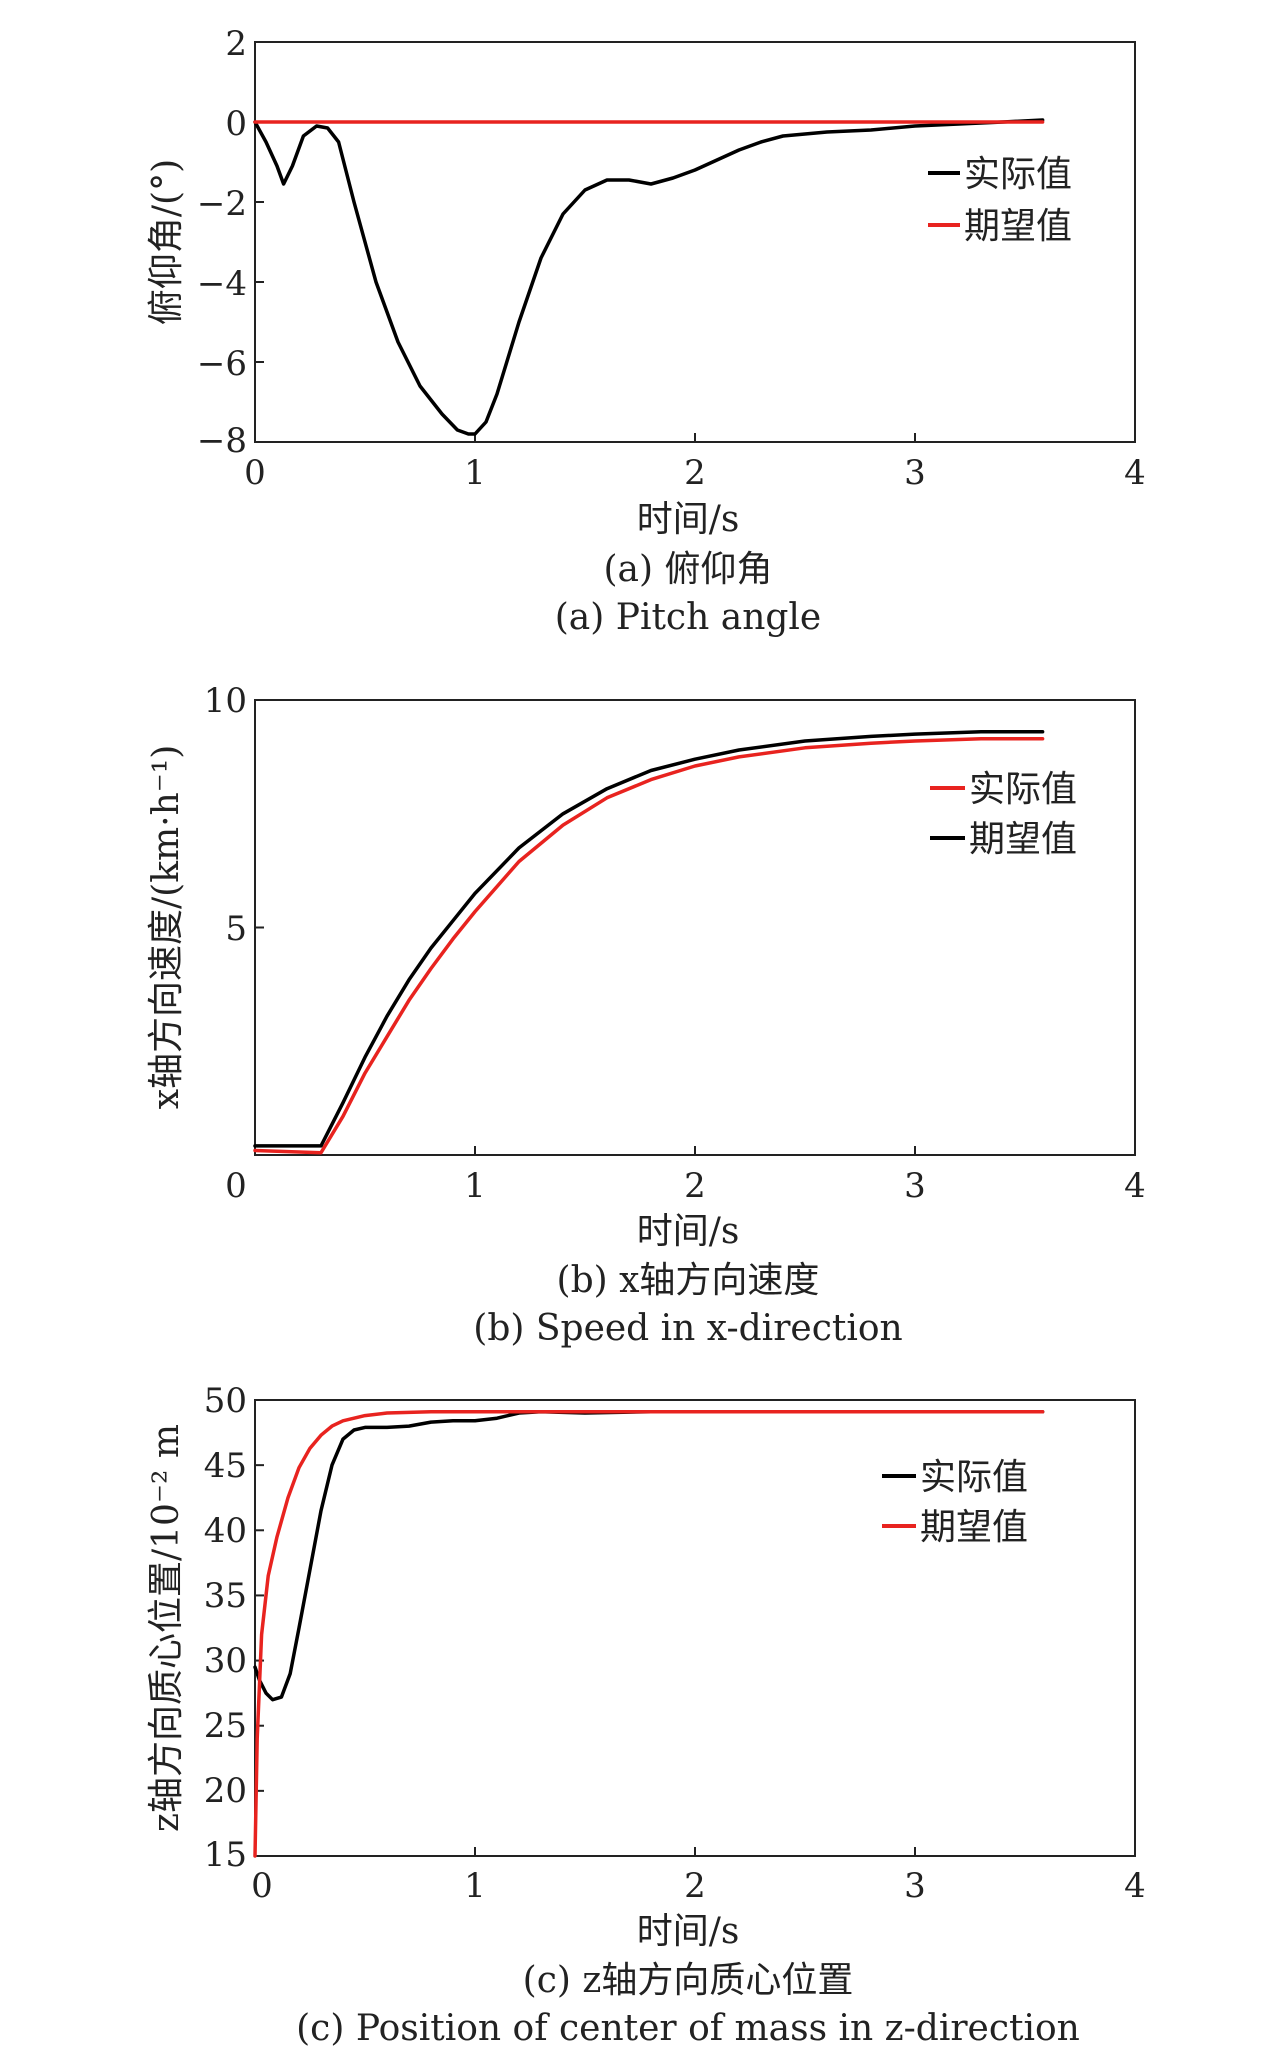 Image resolution: width=1276 pixels, height=2061 pixels. Describe the element at coordinates (166, 927) in the screenshot. I see `y-axis-label: x轴方向速度/(km·h⁻¹)` at that location.